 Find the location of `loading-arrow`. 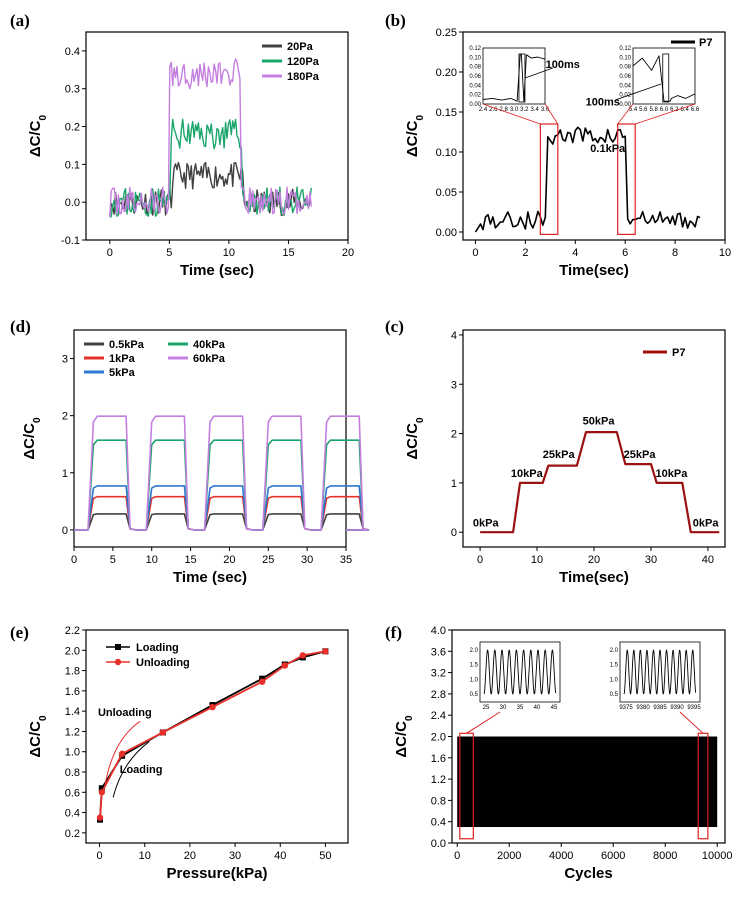

loading-arrow is located at coordinates (131, 769).